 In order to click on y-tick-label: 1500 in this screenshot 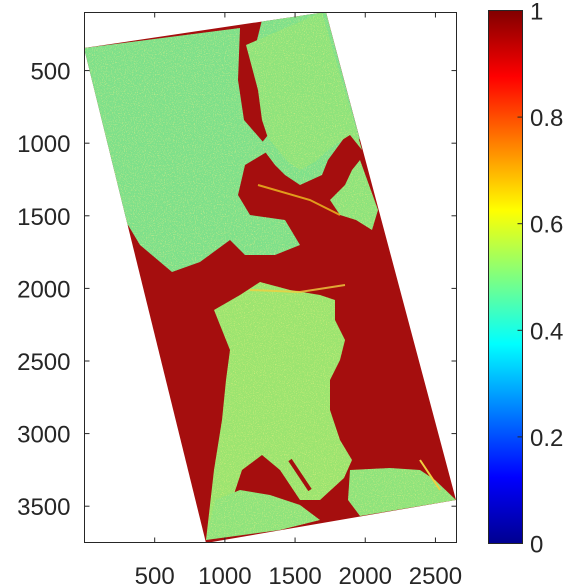, I will do `click(43, 217)`.